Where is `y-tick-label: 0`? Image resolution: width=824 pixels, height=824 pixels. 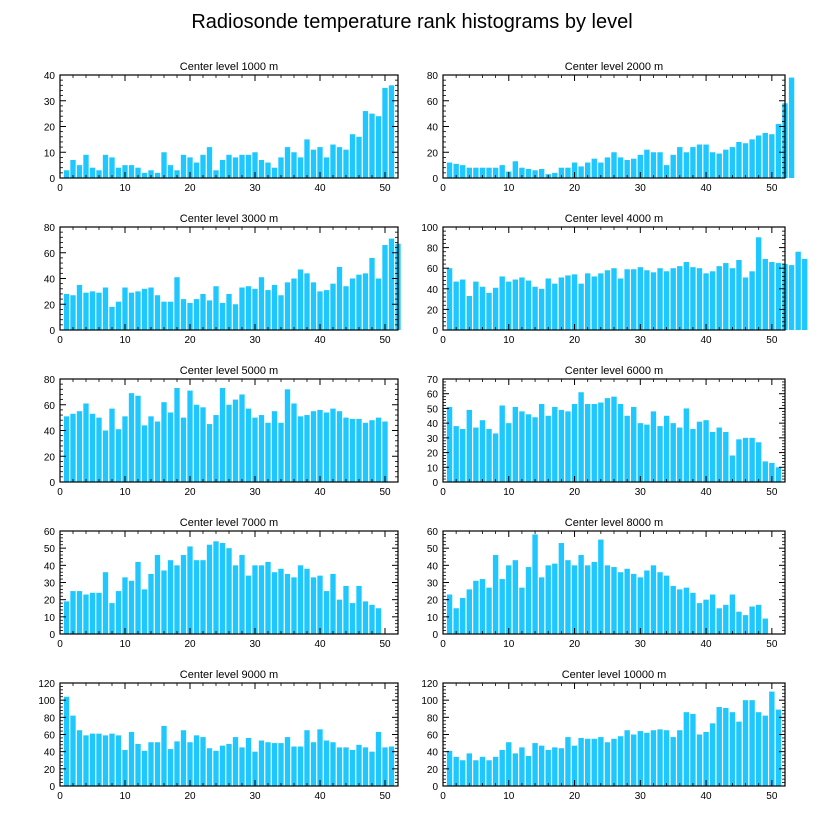
y-tick-label: 0 is located at coordinates (435, 787).